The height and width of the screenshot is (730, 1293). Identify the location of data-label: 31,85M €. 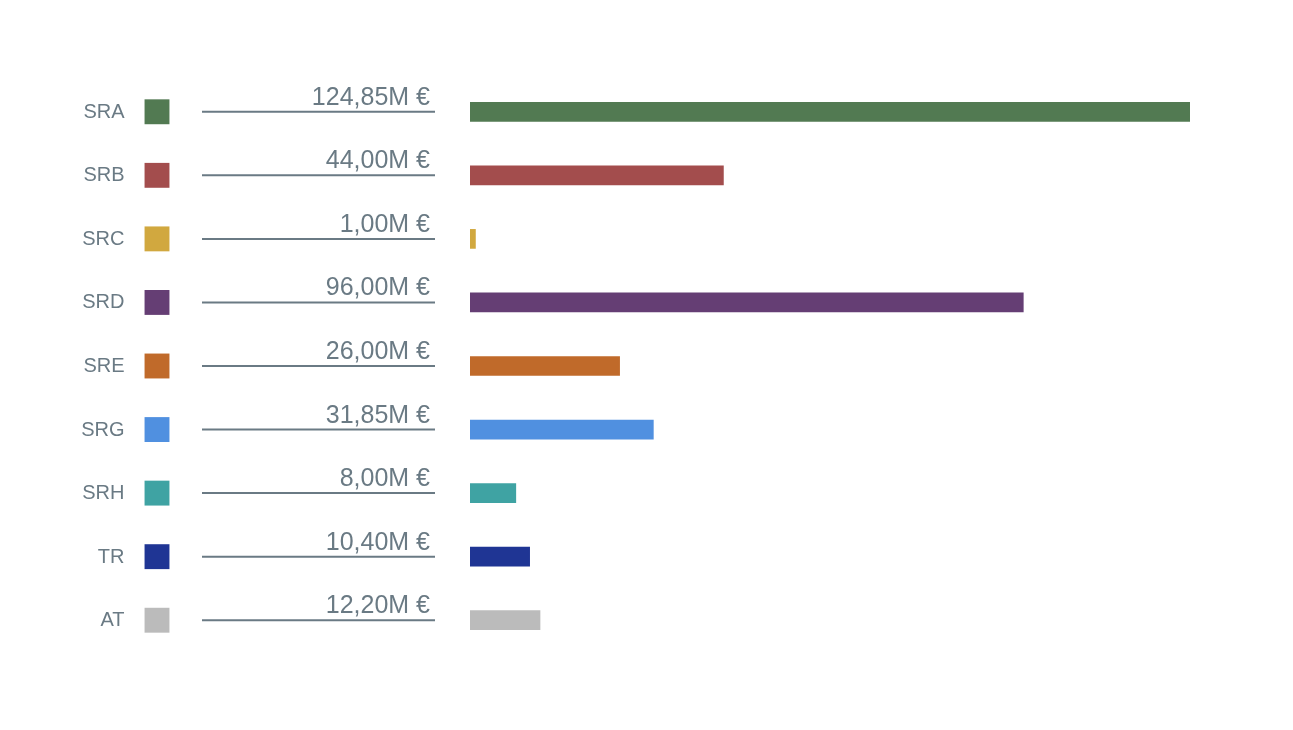
(378, 413).